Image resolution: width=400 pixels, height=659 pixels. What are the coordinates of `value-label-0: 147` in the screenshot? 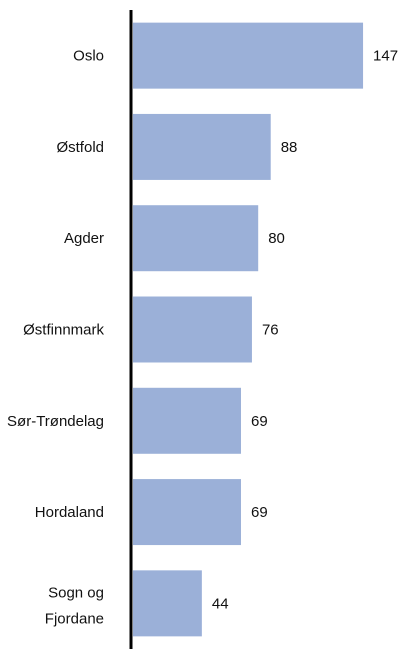 It's located at (385, 56).